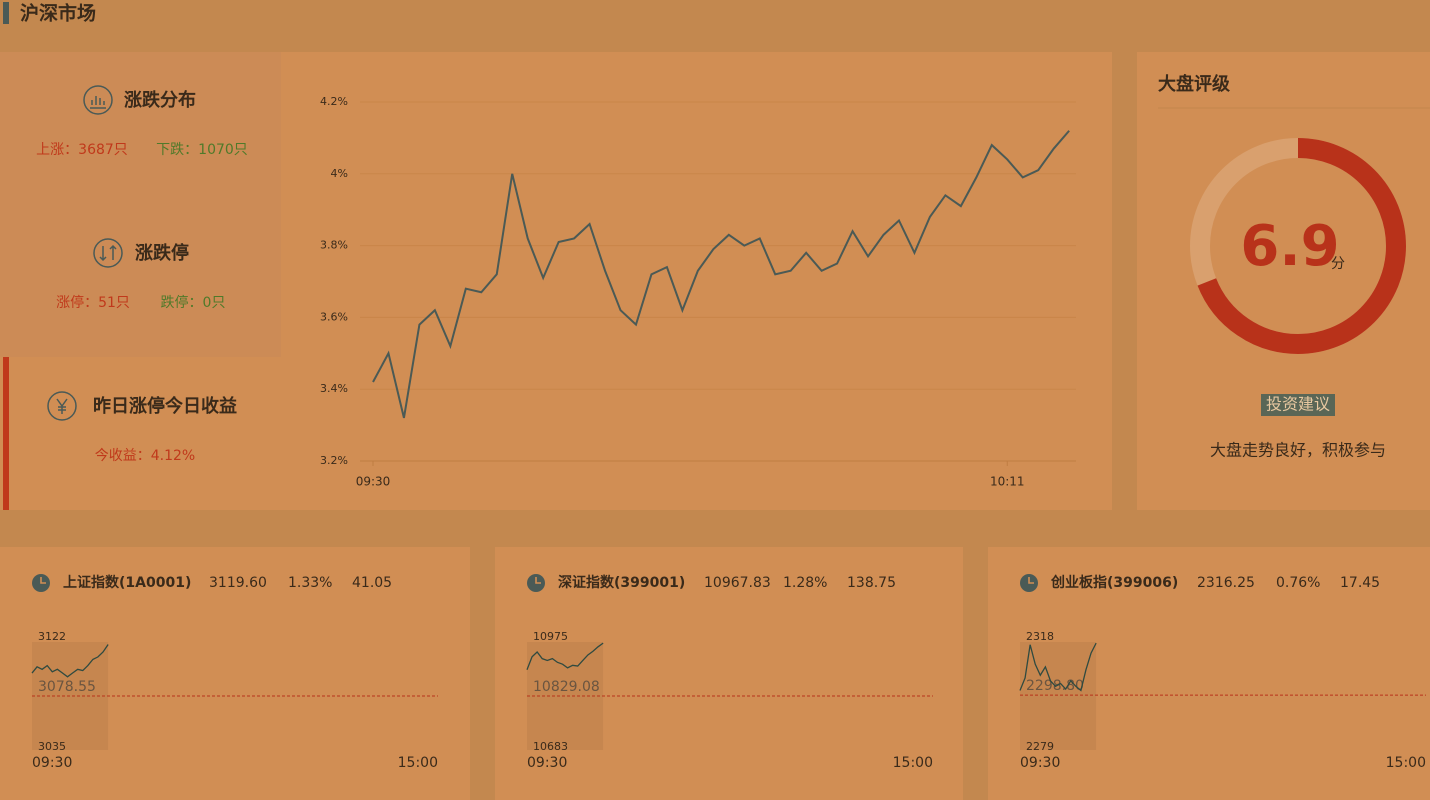 Image resolution: width=1430 pixels, height=800 pixels. Describe the element at coordinates (334, 460) in the screenshot. I see `y-tick-label: 3.2%` at that location.